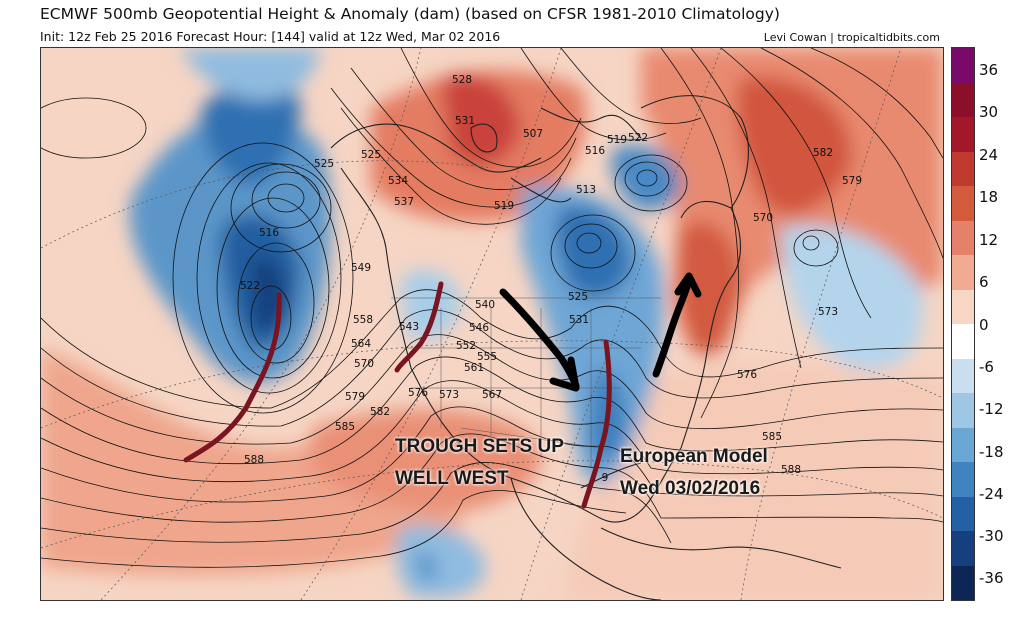 The height and width of the screenshot is (617, 1030). I want to click on colorbar-label: 30, so click(989, 112).